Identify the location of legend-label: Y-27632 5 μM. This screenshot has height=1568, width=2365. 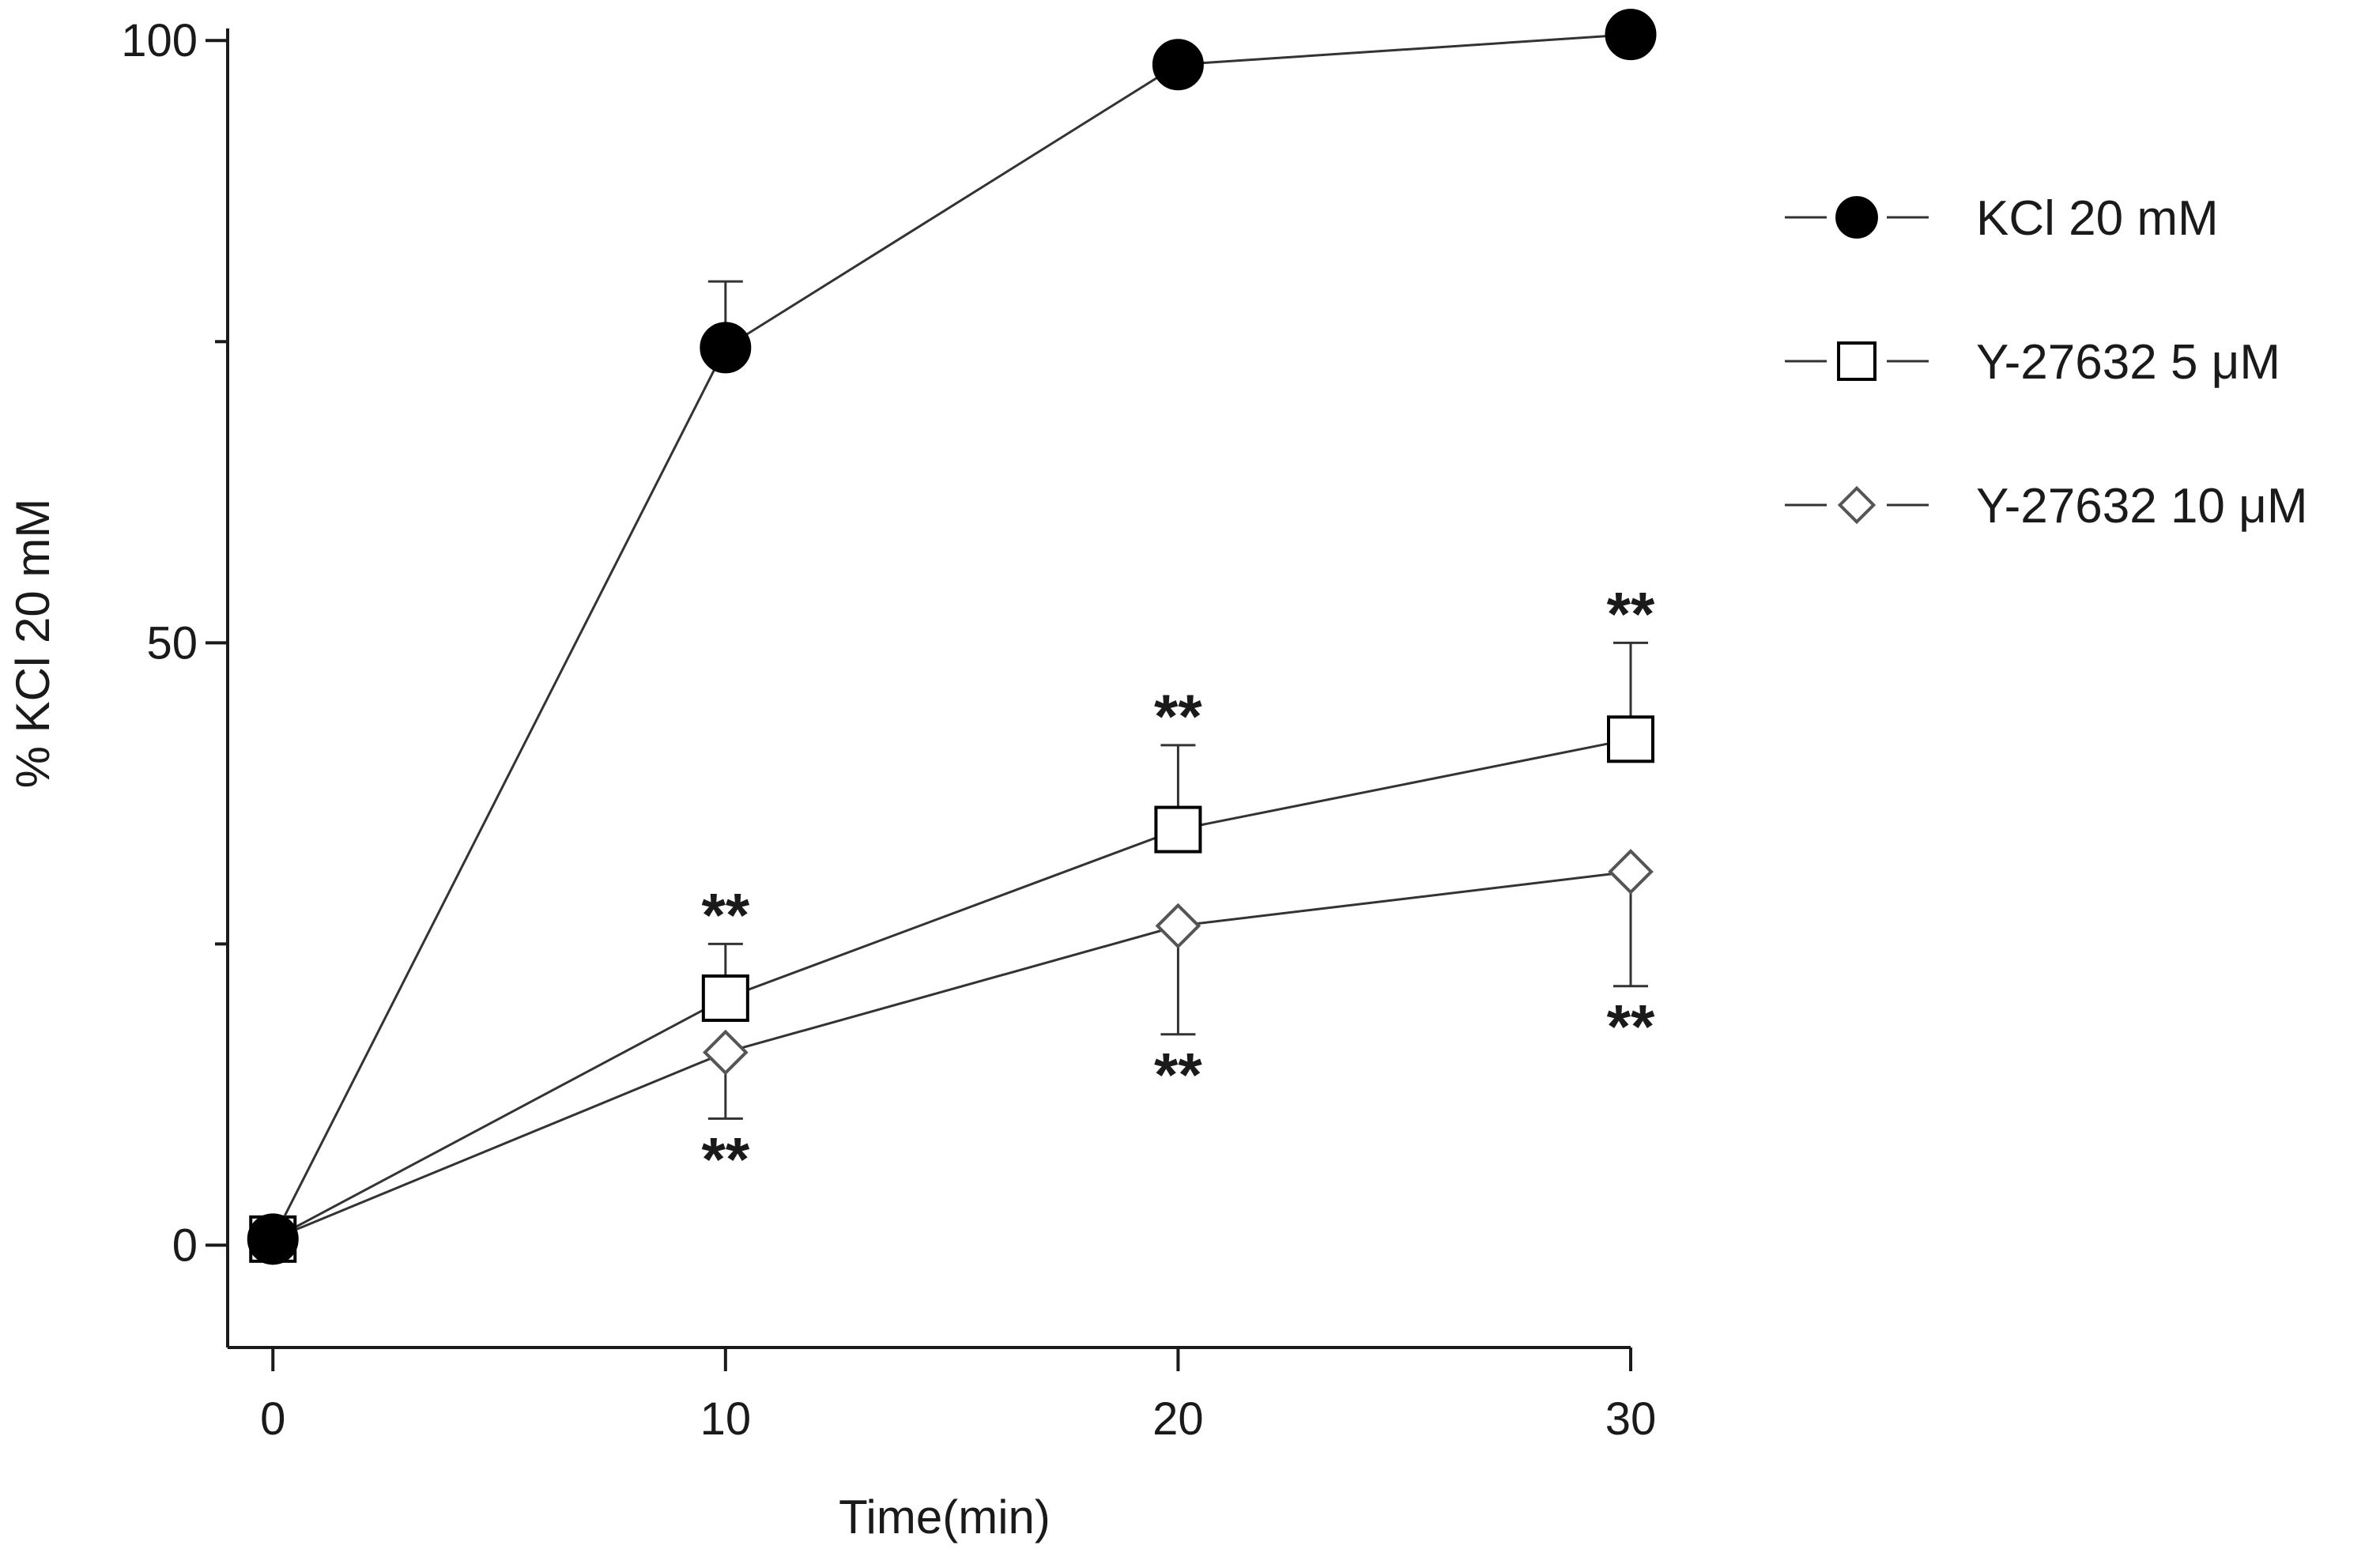
(2128, 362).